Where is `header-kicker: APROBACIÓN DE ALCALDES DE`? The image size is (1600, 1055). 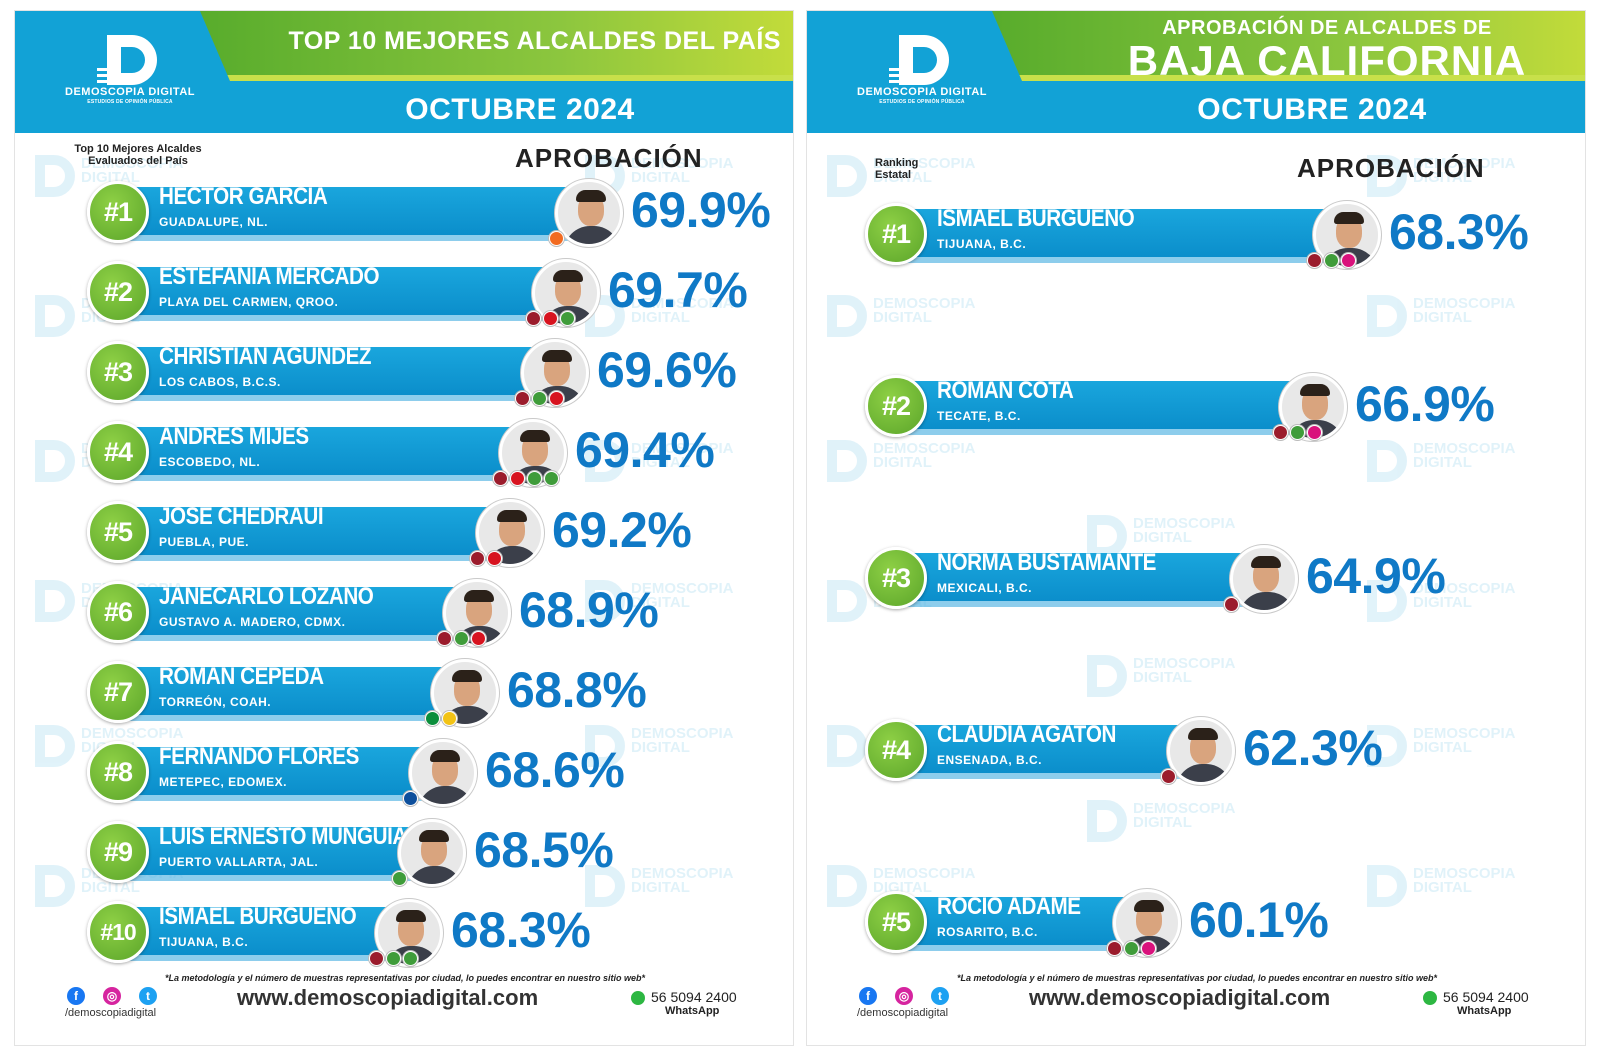 header-kicker: APROBACIÓN DE ALCALDES DE is located at coordinates (1327, 28).